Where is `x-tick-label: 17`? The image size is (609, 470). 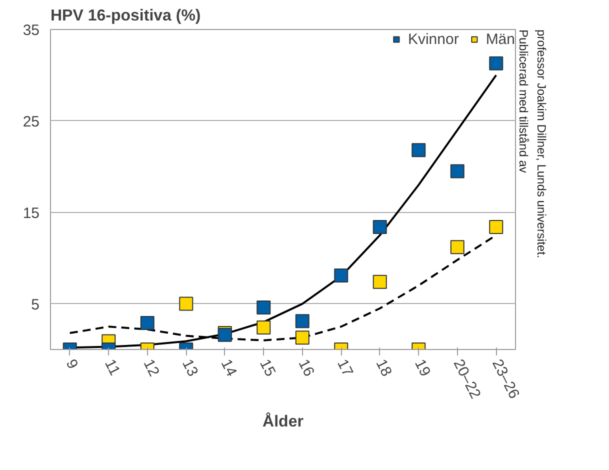
x-tick-label: 17 is located at coordinates (345, 368).